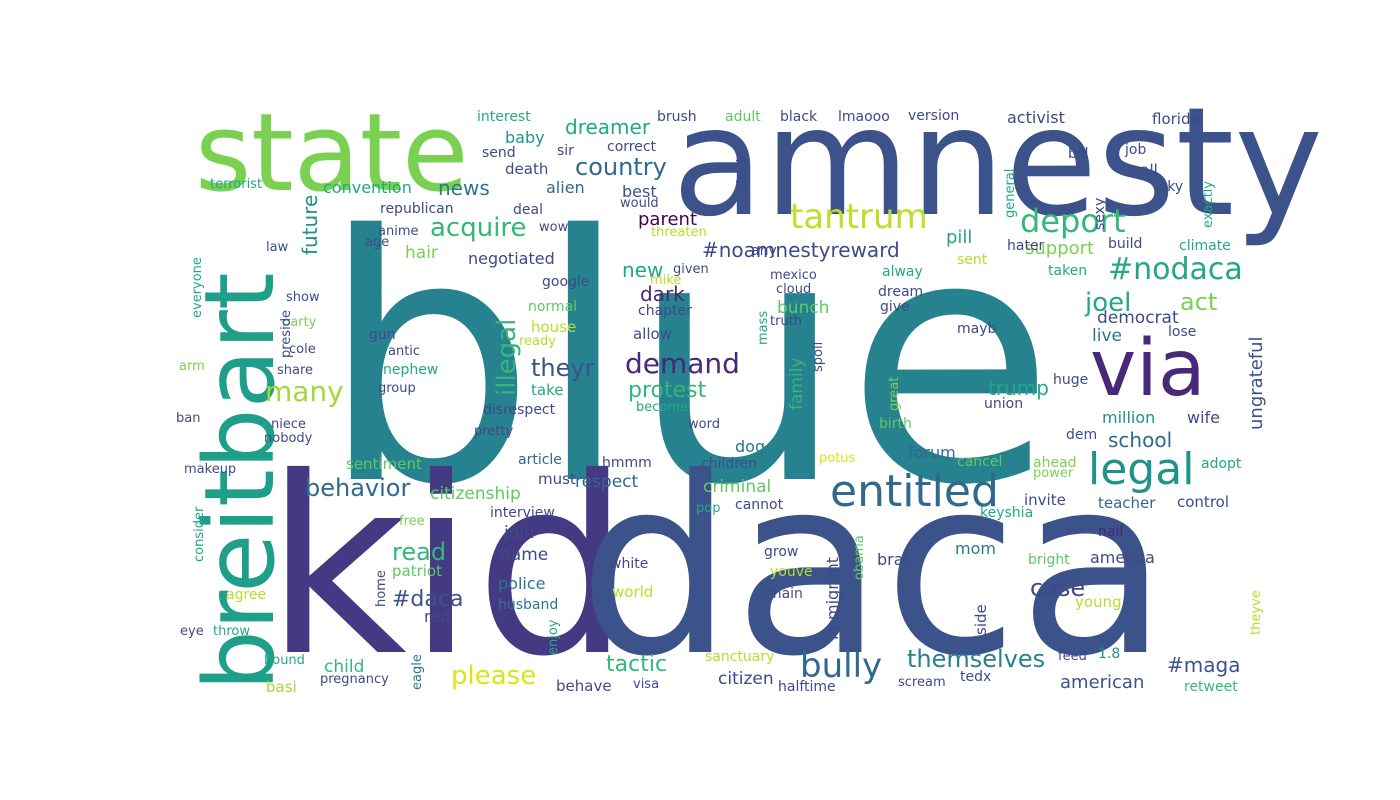 This screenshot has width=1400, height=800. I want to click on word-support: support, so click(1060, 248).